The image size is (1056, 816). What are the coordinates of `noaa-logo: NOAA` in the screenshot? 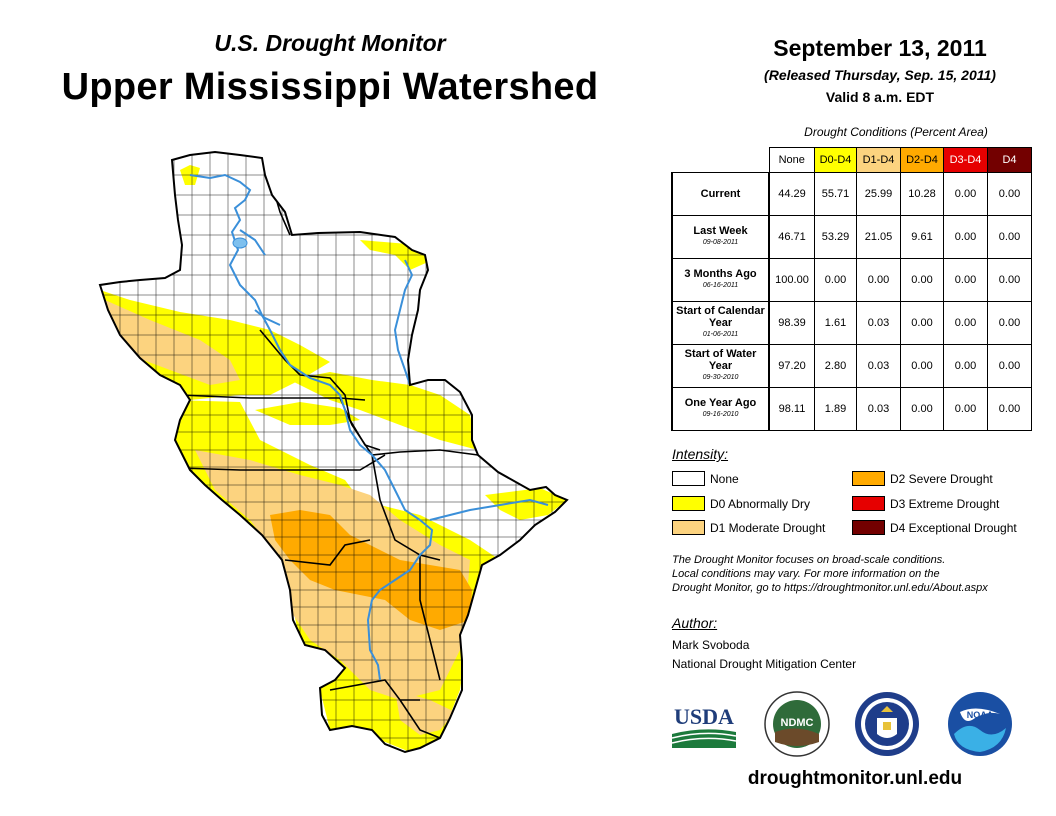 It's located at (980, 724).